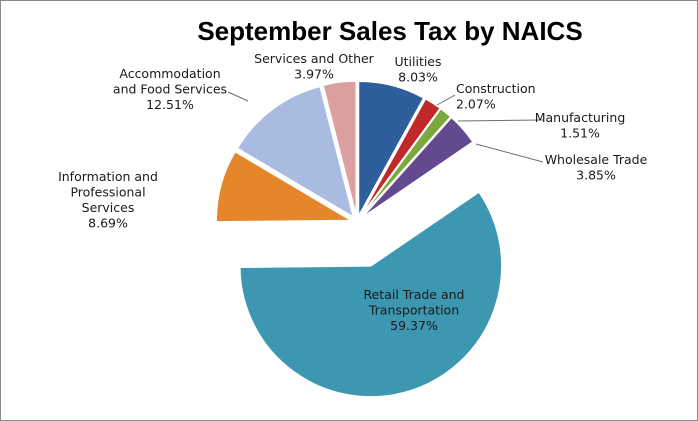 The width and height of the screenshot is (698, 421). Describe the element at coordinates (314, 74) in the screenshot. I see `label-value: 3.97%` at that location.